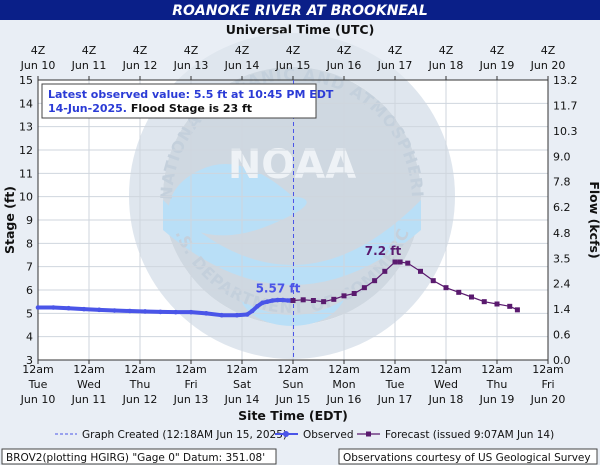 Image resolution: width=600 pixels, height=465 pixels. Describe the element at coordinates (26, 127) in the screenshot. I see `y-tick-label: 13` at that location.